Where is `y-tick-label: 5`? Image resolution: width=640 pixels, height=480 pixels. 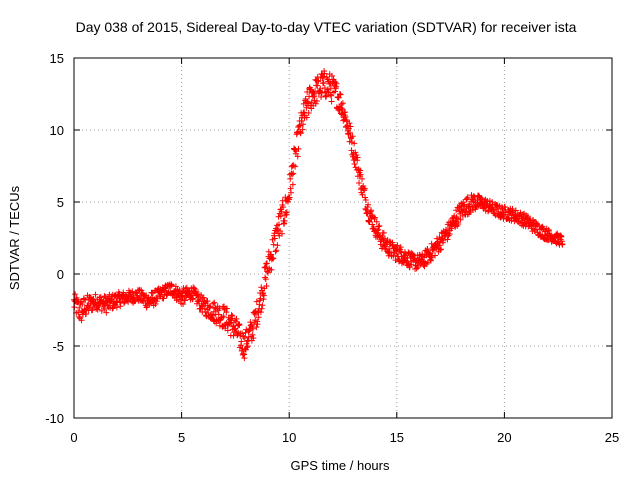
y-tick-label: 5 is located at coordinates (60, 202).